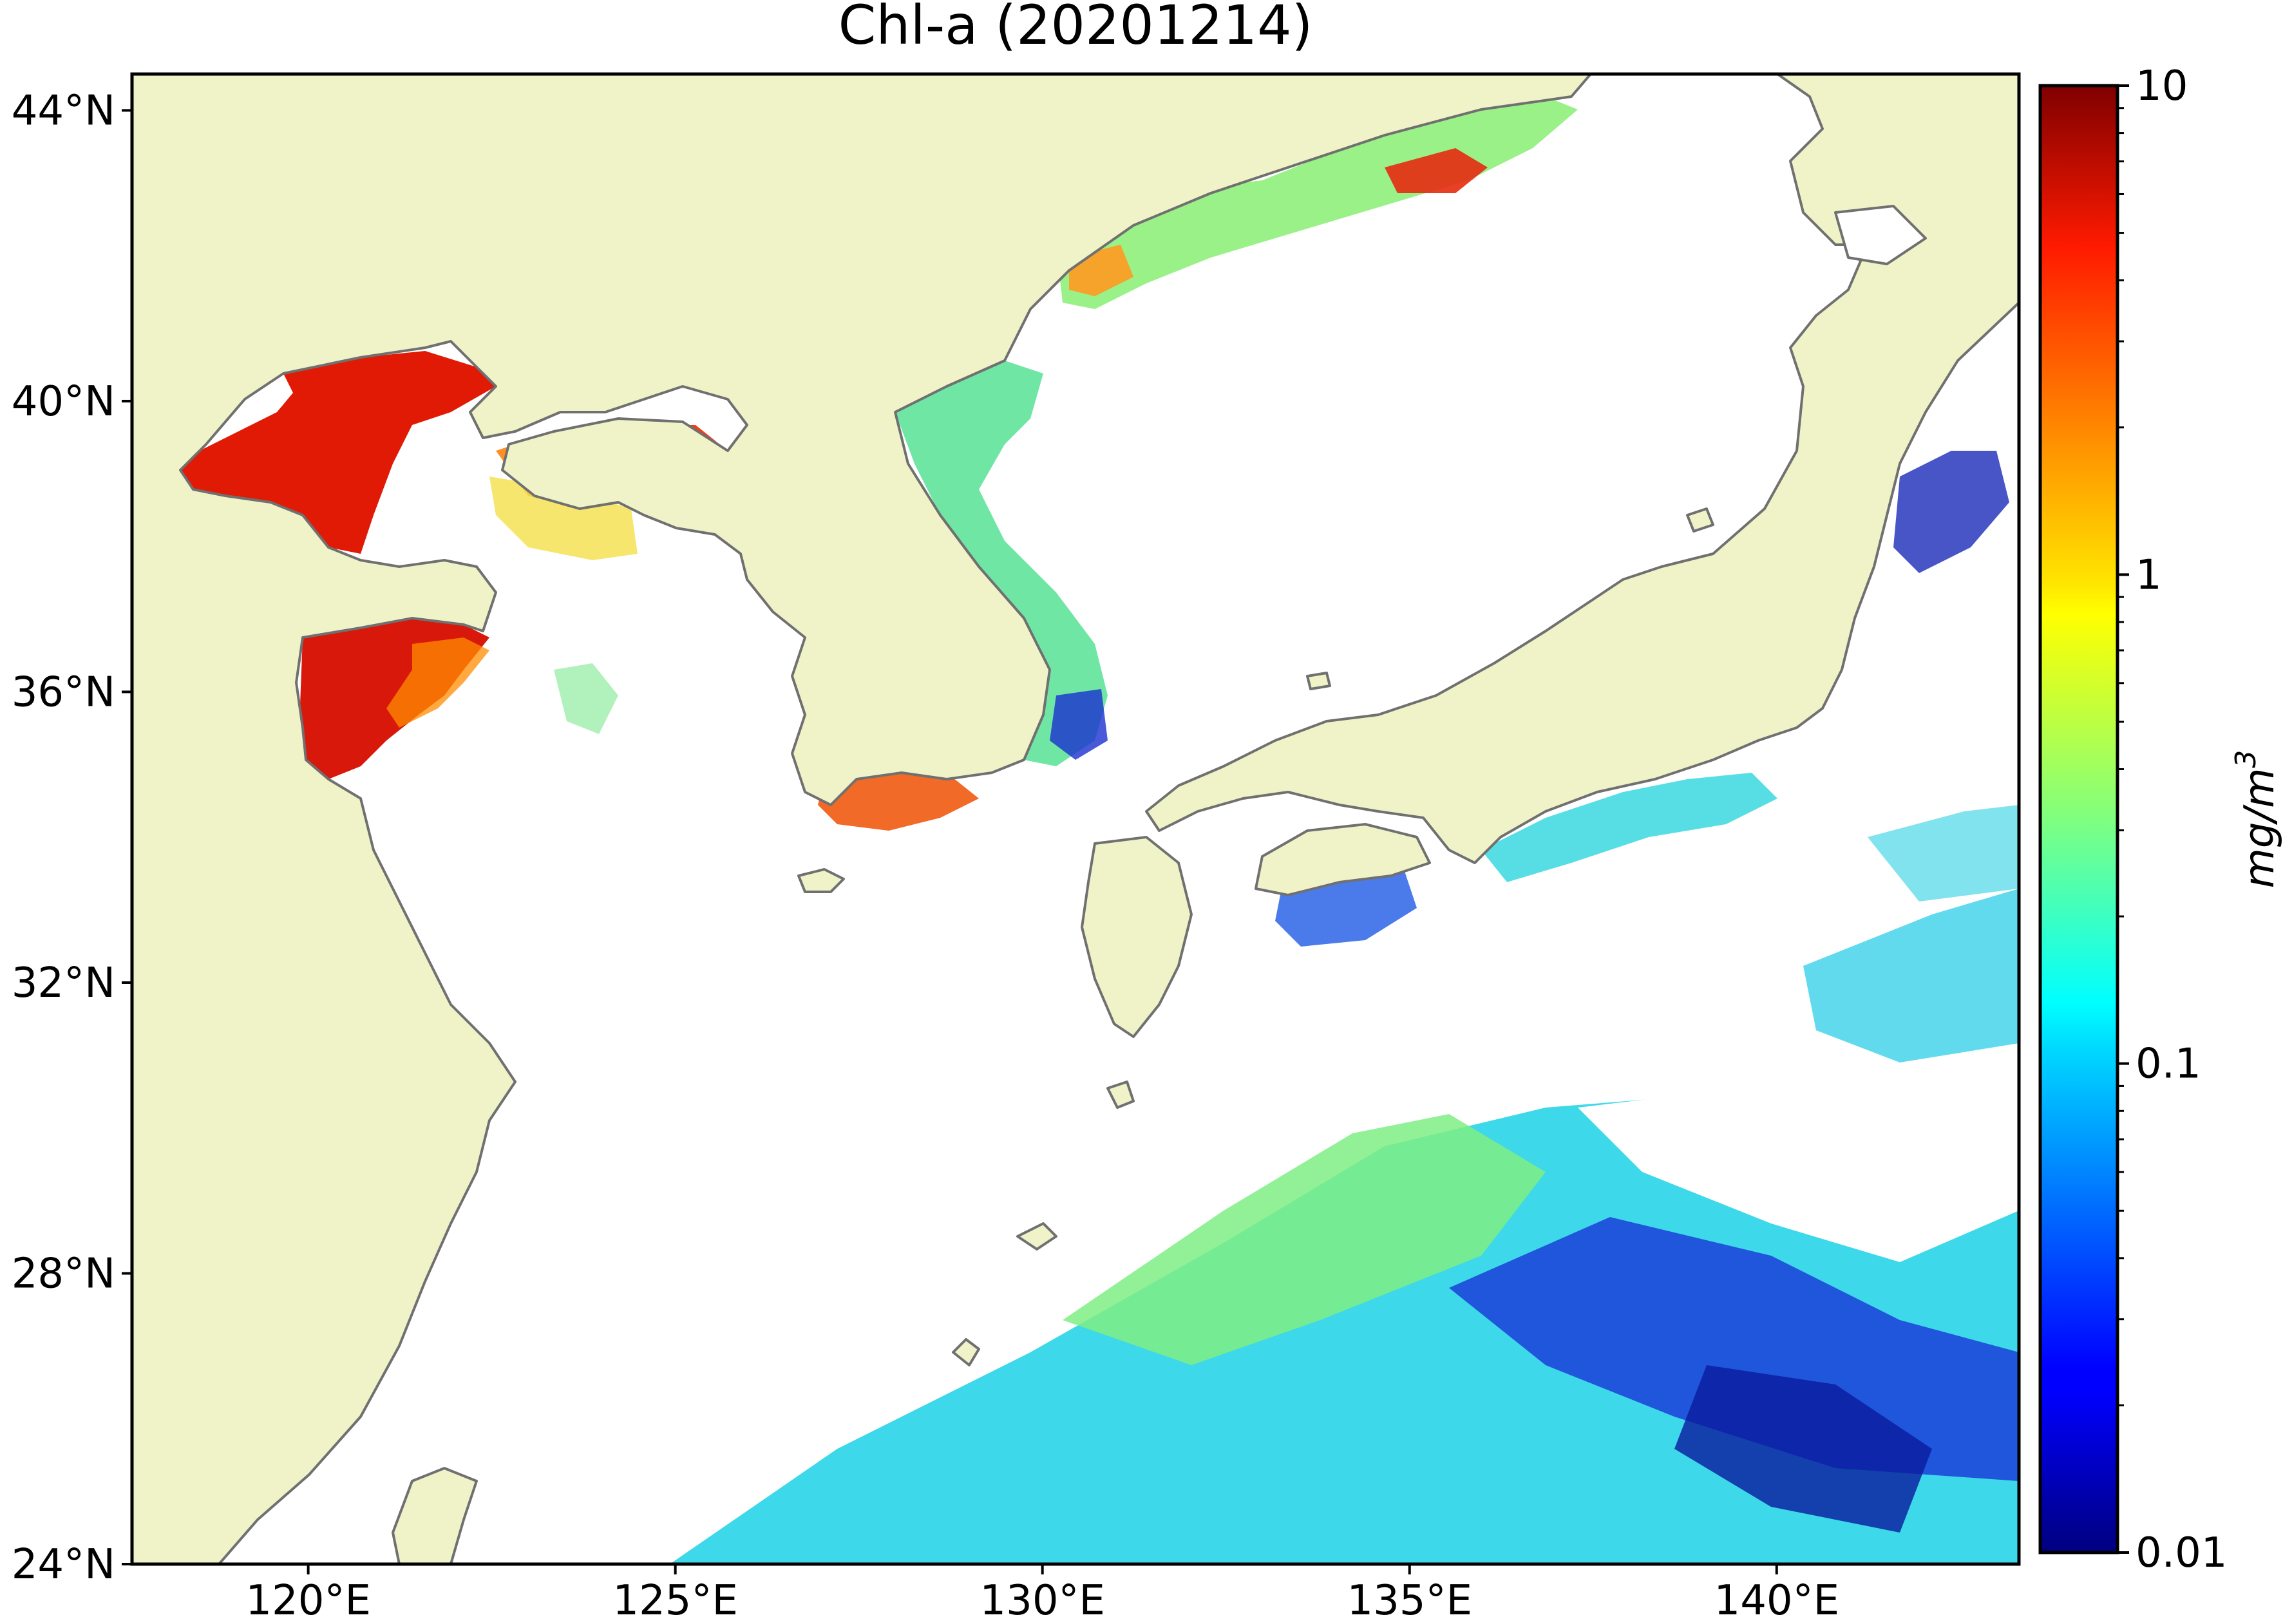  I want to click on primorye-coast-chl, so click(1317, 203).